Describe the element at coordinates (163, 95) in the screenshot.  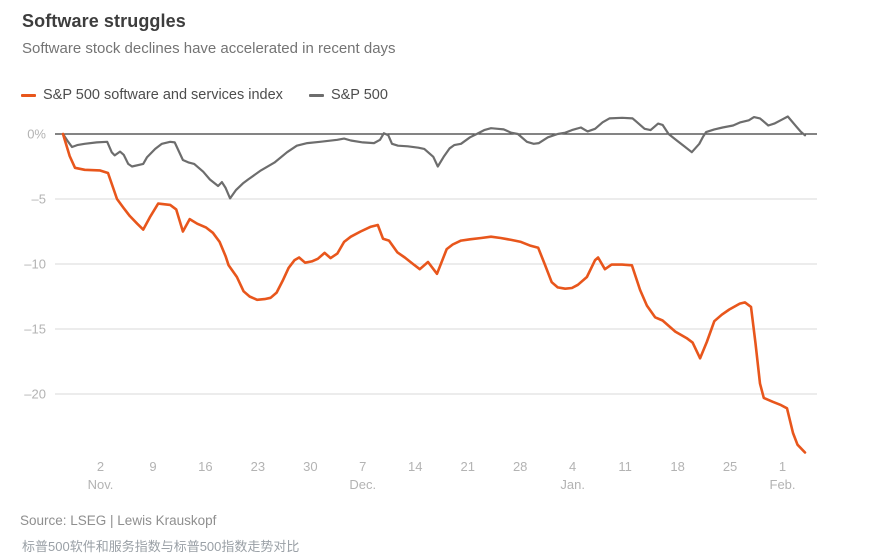
I see `legend-label-software: S&P 500 software and services index` at that location.